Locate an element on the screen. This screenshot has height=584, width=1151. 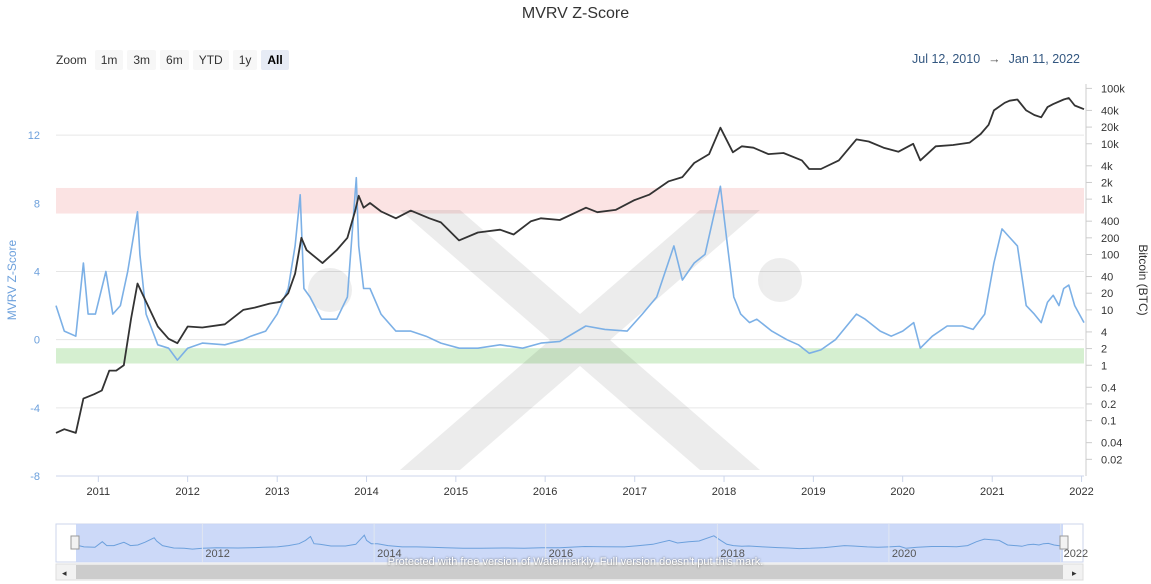
zoom-bar: Zoom 1m 3m 6m YTD 1y All is located at coordinates (172, 60).